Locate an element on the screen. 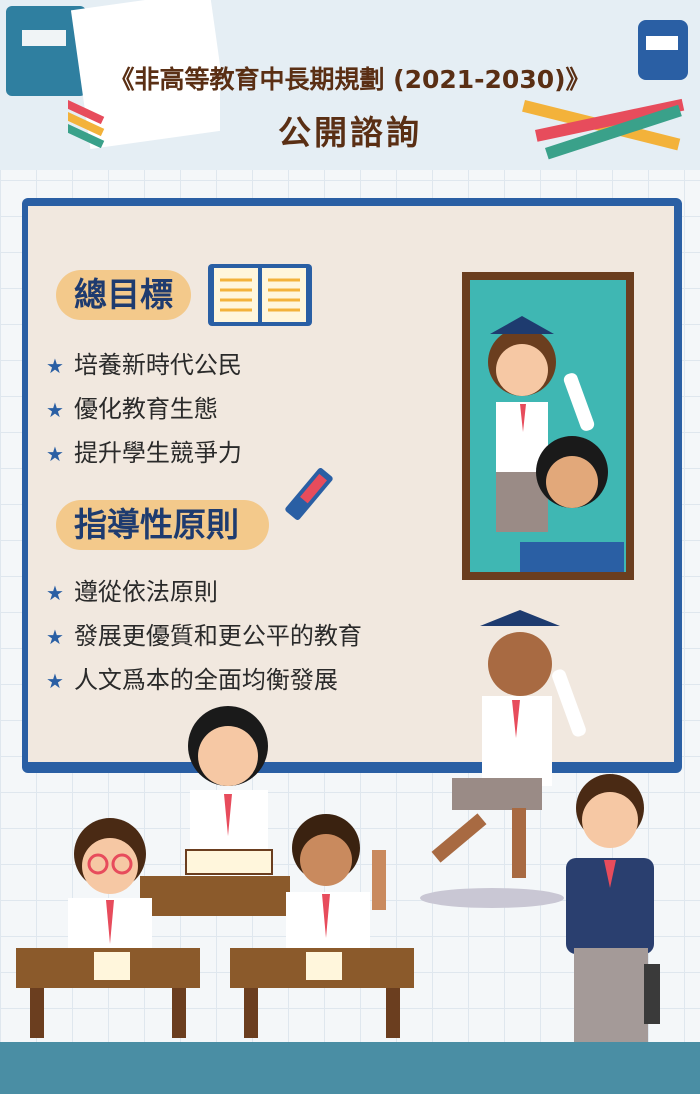 The image size is (700, 1094). principle-item-1-text: 遵從依法原則 is located at coordinates (145, 592).